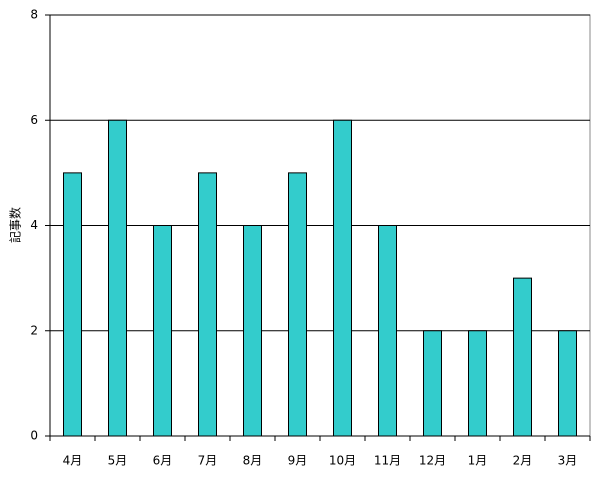 Image resolution: width=600 pixels, height=483 pixels. What do you see at coordinates (432, 461) in the screenshot?
I see `x-tick-label: 12月` at bounding box center [432, 461].